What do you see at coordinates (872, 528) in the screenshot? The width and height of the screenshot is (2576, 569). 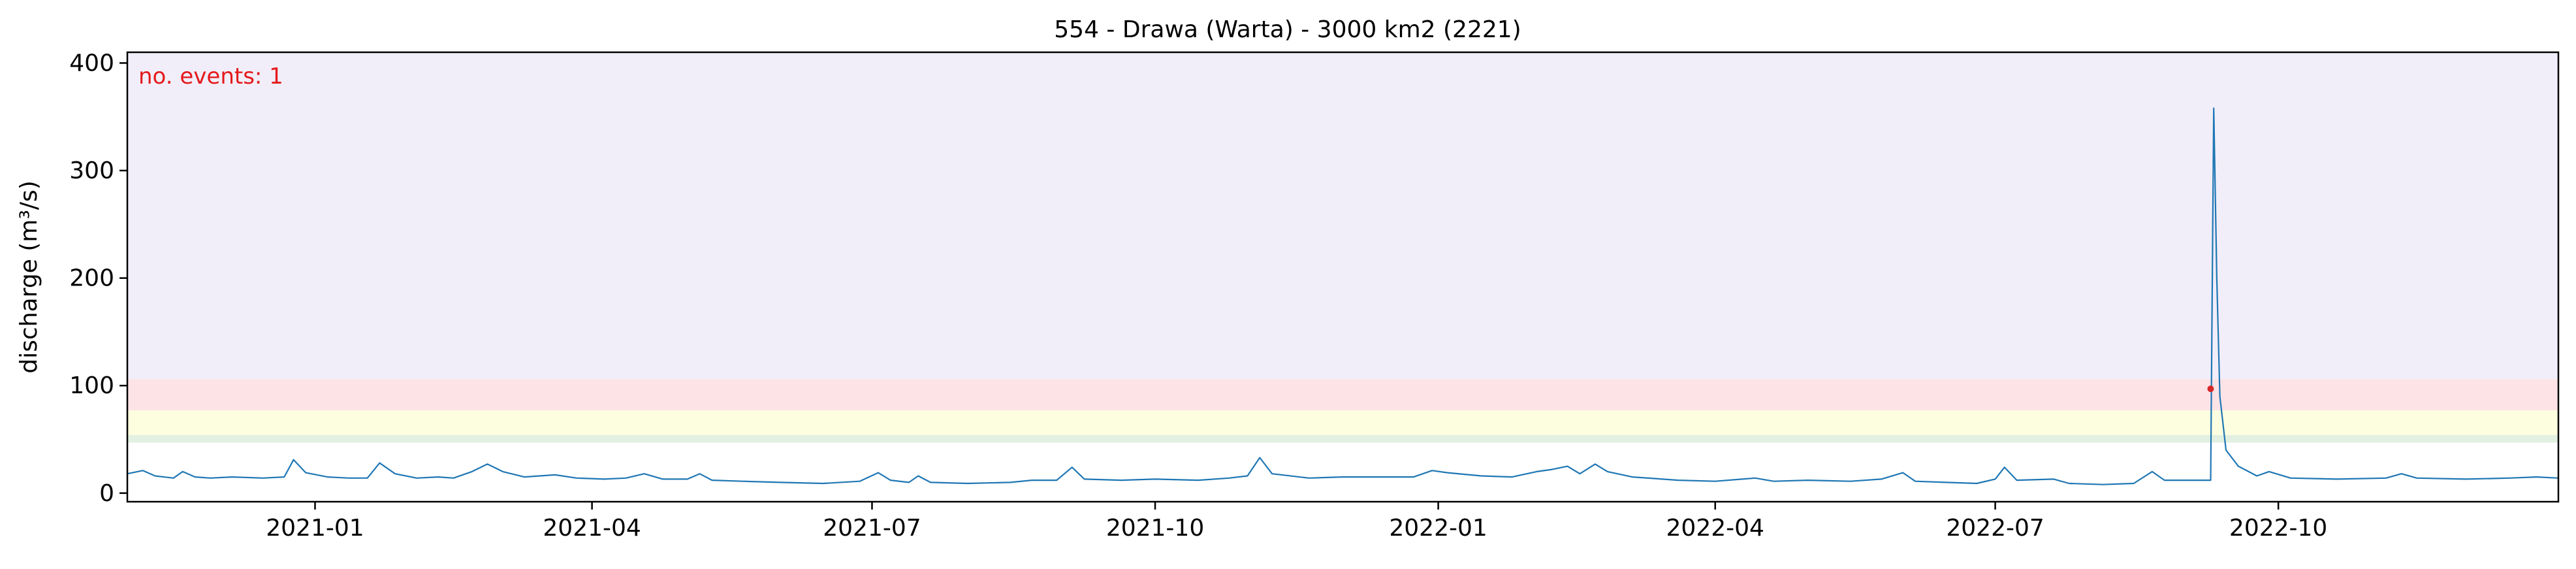 I see `x-tick-label-2021-07: 2021-07` at bounding box center [872, 528].